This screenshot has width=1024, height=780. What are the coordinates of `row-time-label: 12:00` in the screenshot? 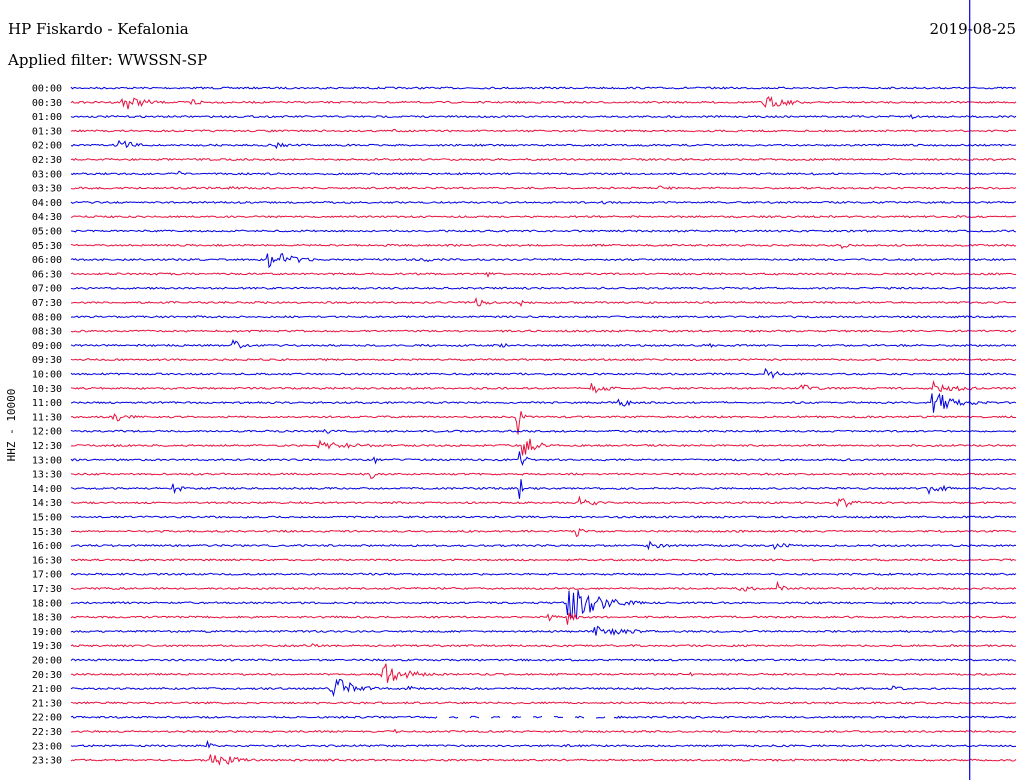 It's located at (47, 432).